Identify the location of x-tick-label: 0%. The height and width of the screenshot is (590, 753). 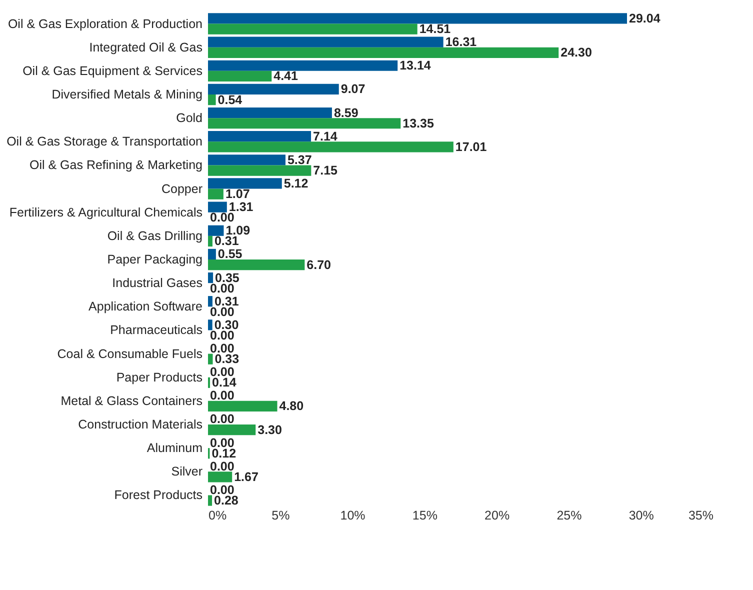
(217, 515).